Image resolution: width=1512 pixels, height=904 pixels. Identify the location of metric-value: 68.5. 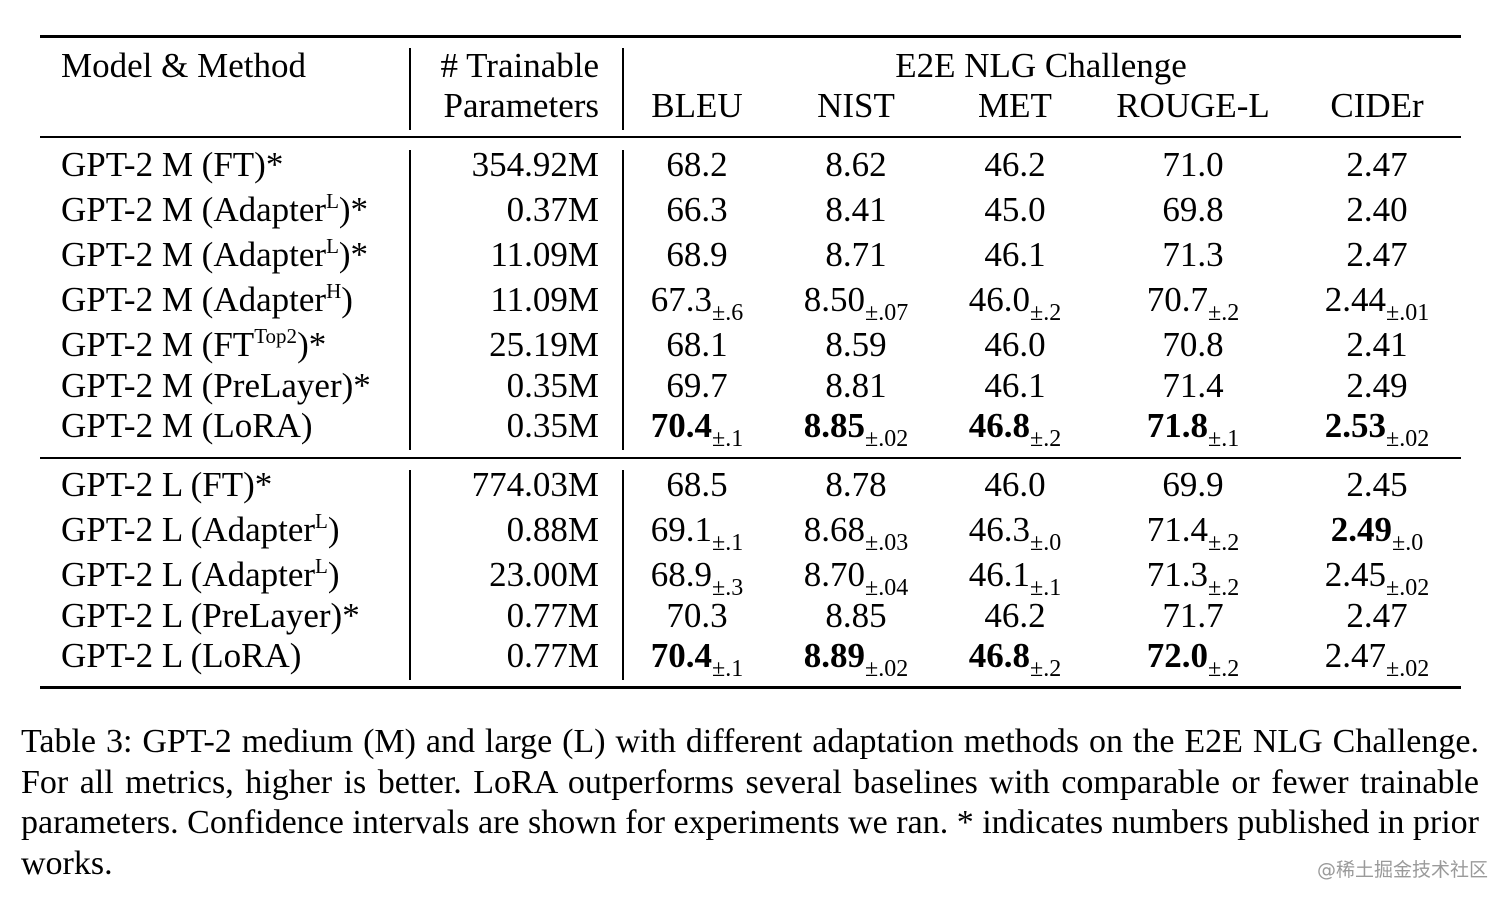
(697, 484).